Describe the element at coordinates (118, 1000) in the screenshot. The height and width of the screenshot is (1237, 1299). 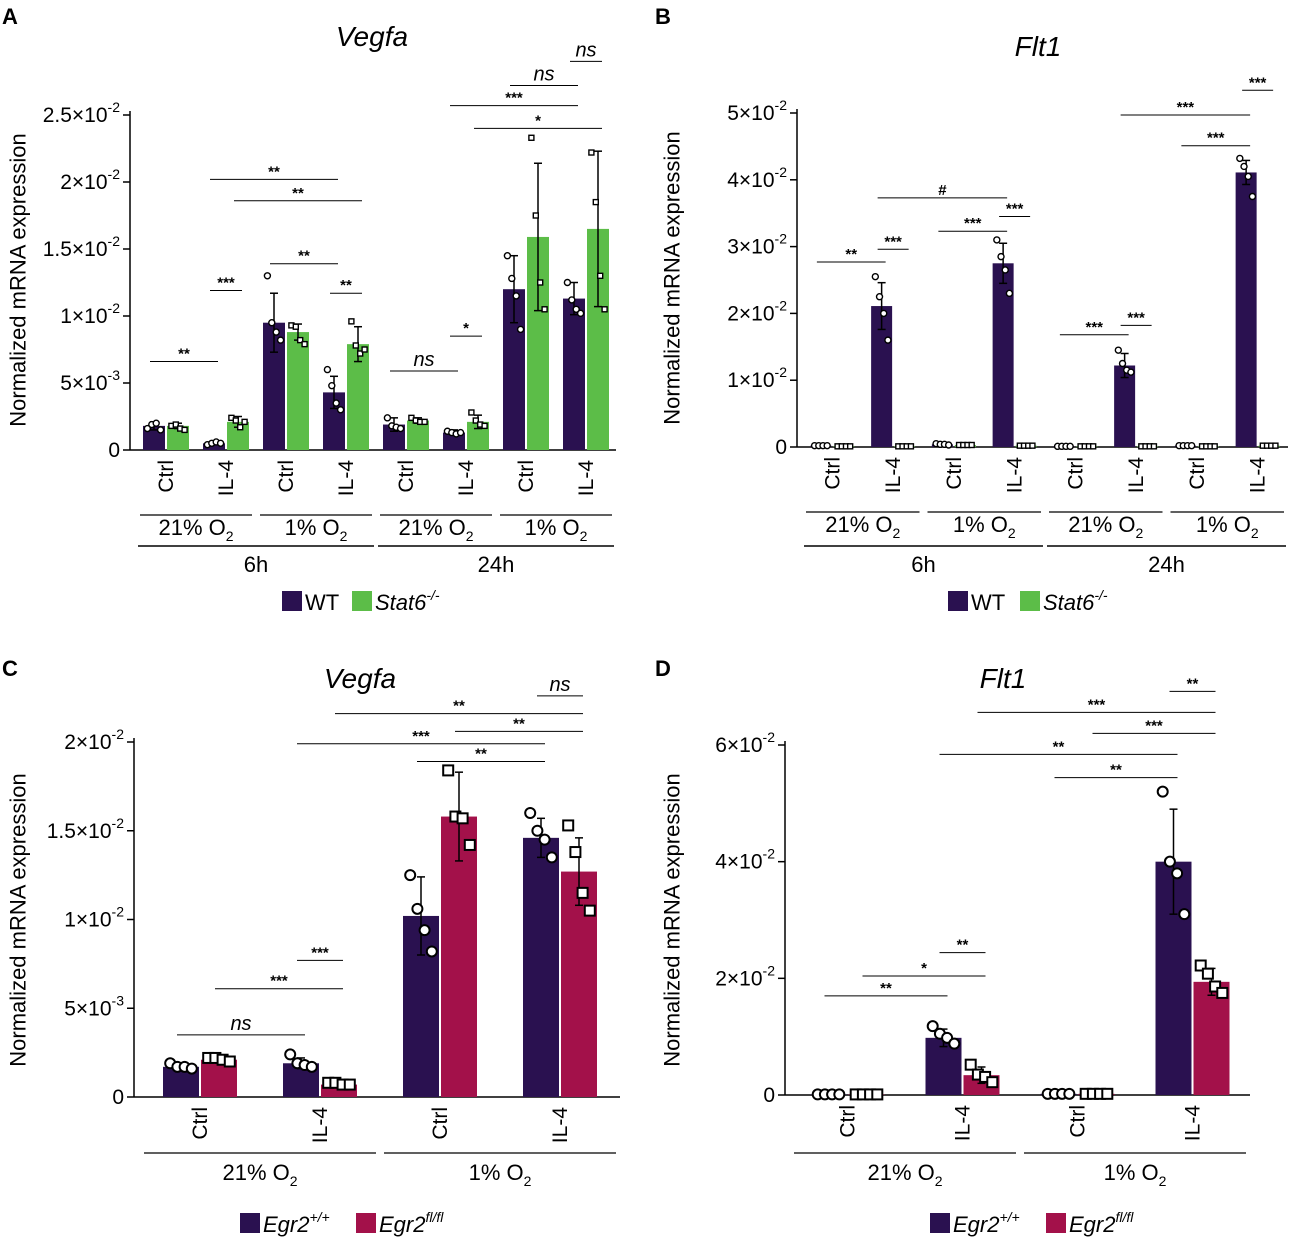
I see `y-tick-exponent: -3` at that location.